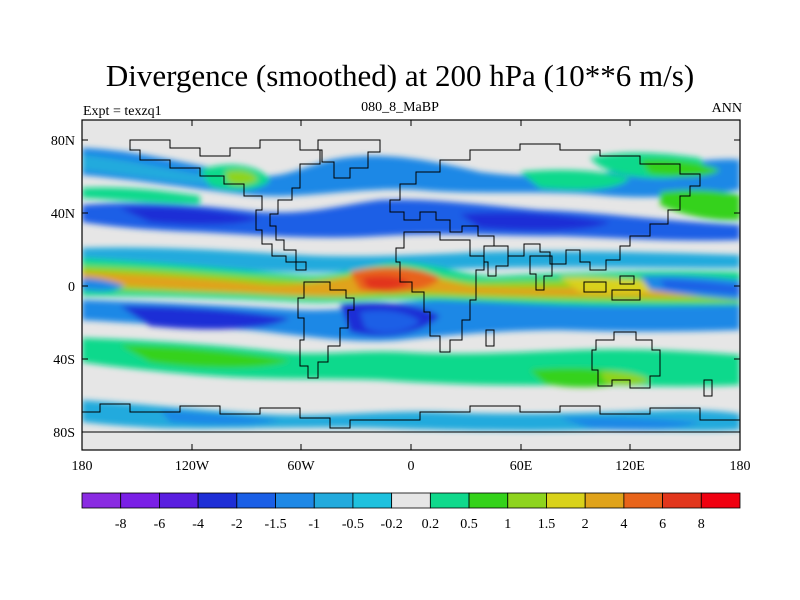 This screenshot has width=800, height=600. Describe the element at coordinates (411, 466) in the screenshot. I see `lon-label-0: 0` at that location.